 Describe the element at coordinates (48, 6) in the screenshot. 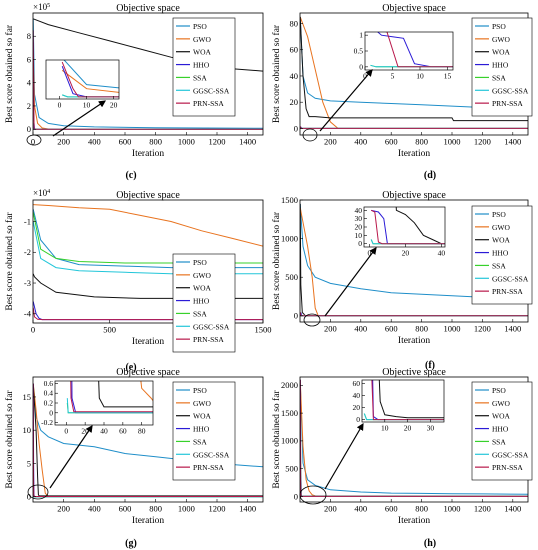

I see `exp-power: 5` at that location.